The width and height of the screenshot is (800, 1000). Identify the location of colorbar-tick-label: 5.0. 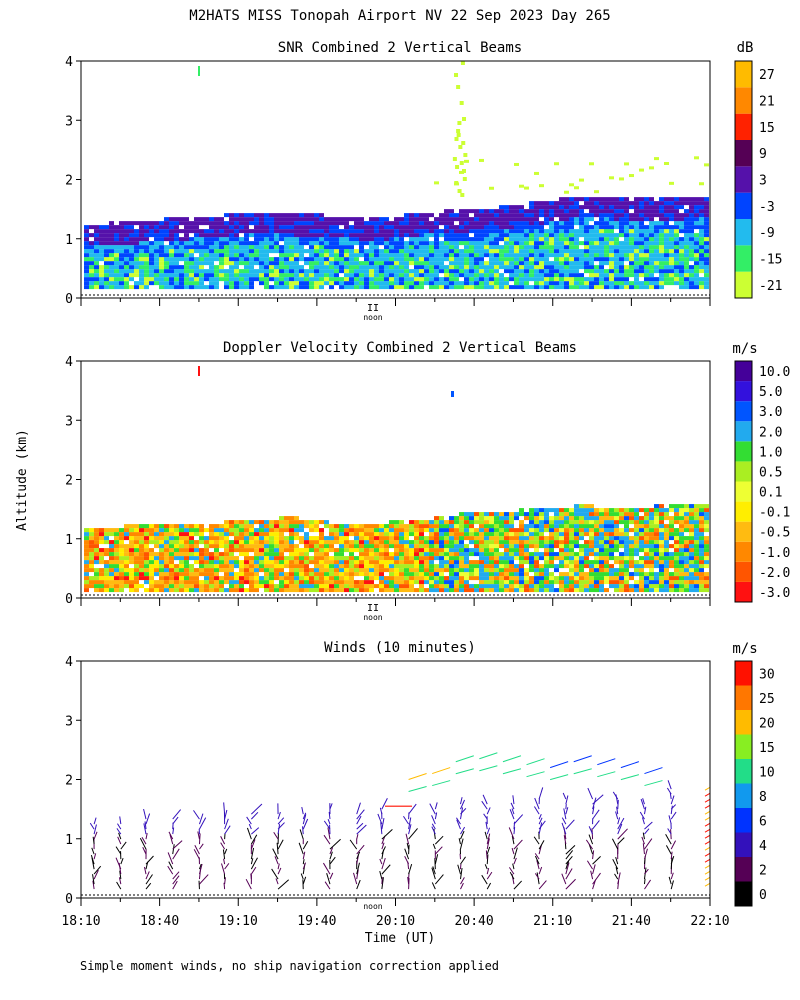
(770, 392).